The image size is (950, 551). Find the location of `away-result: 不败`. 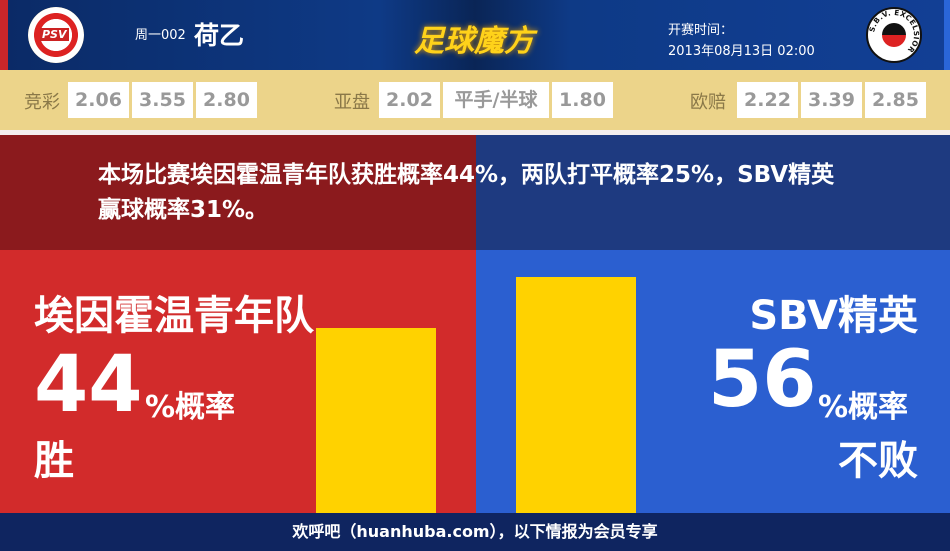

away-result: 不败 is located at coordinates (878, 461).